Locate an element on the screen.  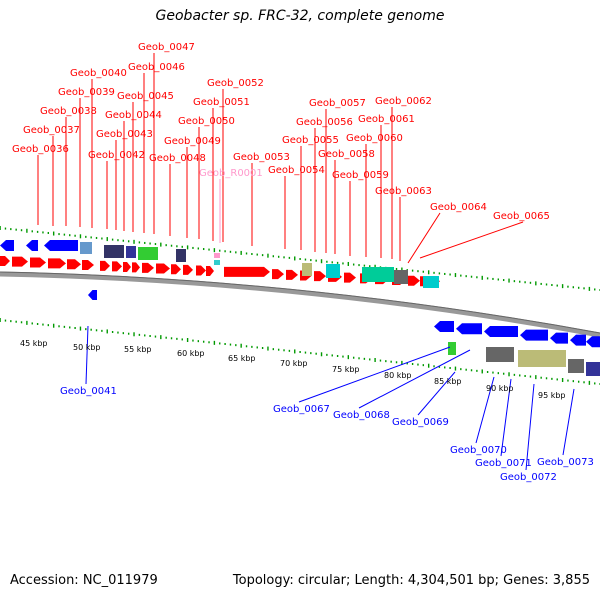
gene-label-geob_0041: Geob_0041 is located at coordinates (88, 391).